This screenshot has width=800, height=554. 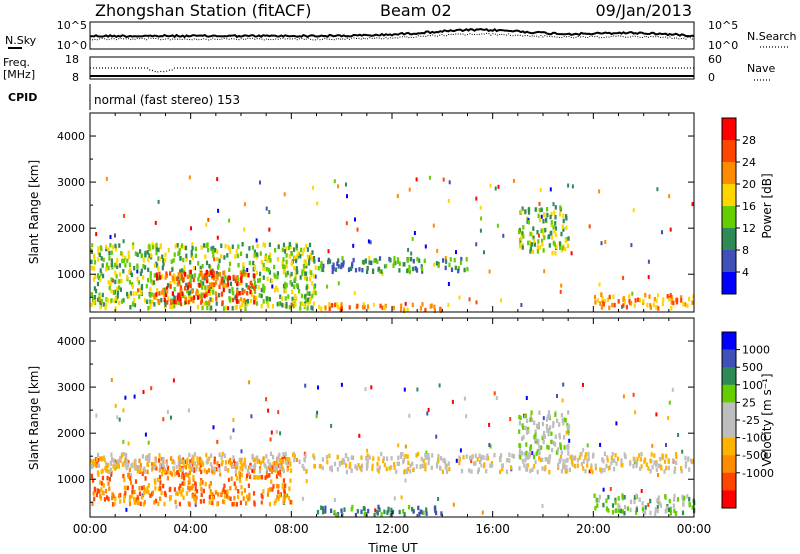 I want to click on colorbar-tick-label: -25, so click(x=751, y=420).